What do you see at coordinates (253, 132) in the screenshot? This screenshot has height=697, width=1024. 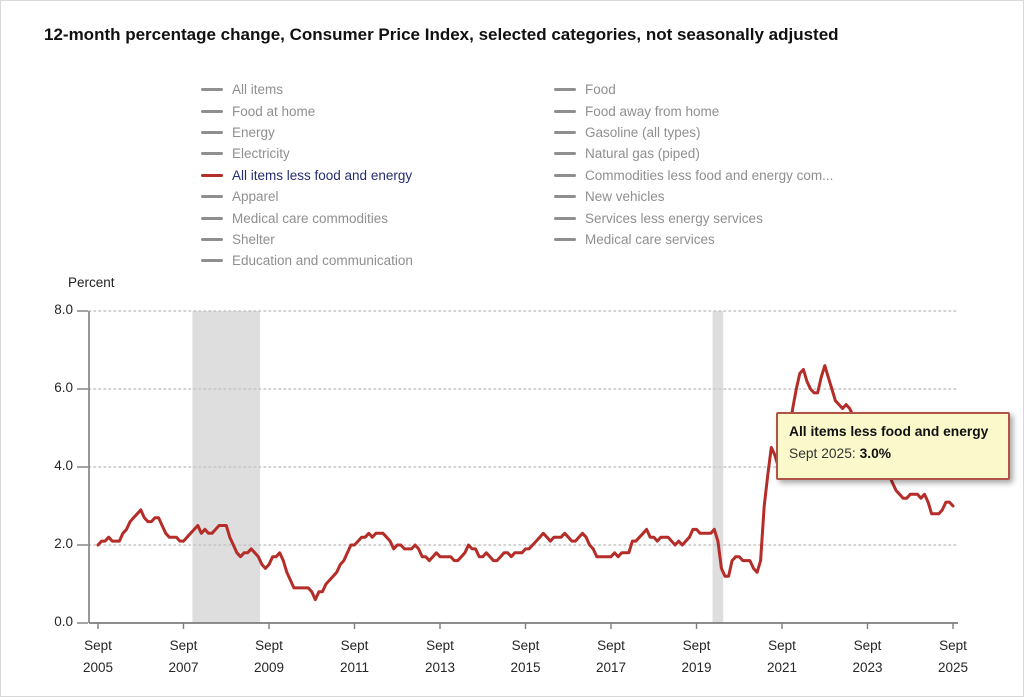 I see `legend-item-label: Energy` at bounding box center [253, 132].